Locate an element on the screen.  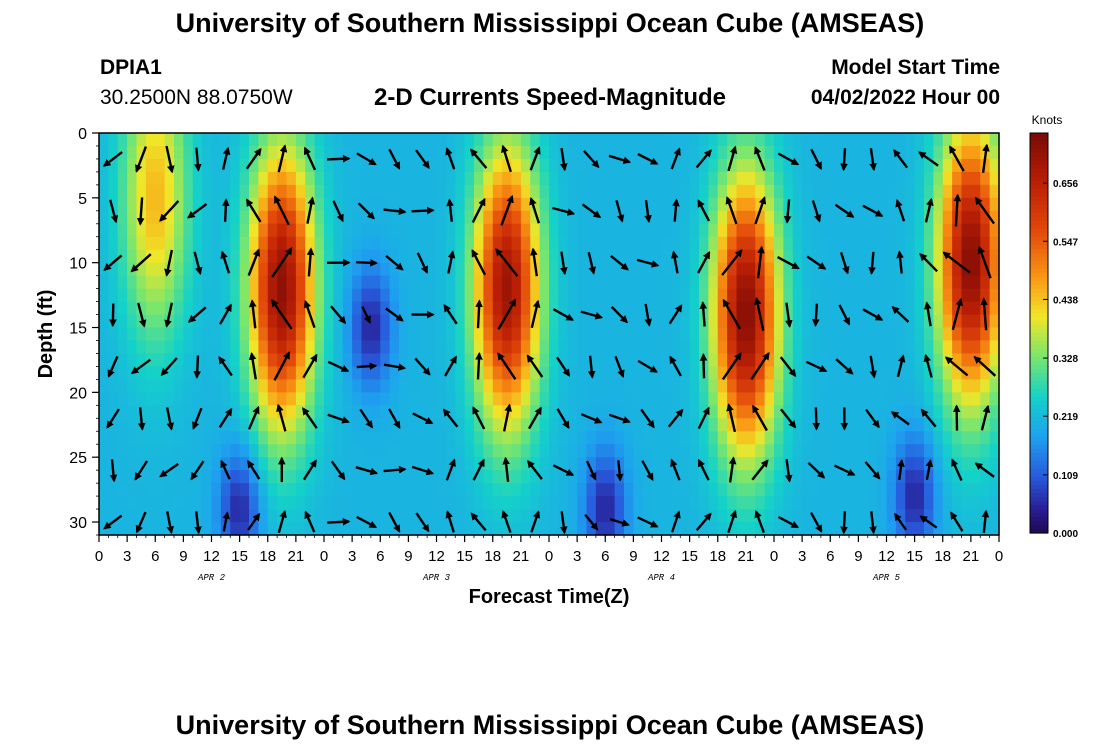
day-label: APR 5 is located at coordinates (886, 578).